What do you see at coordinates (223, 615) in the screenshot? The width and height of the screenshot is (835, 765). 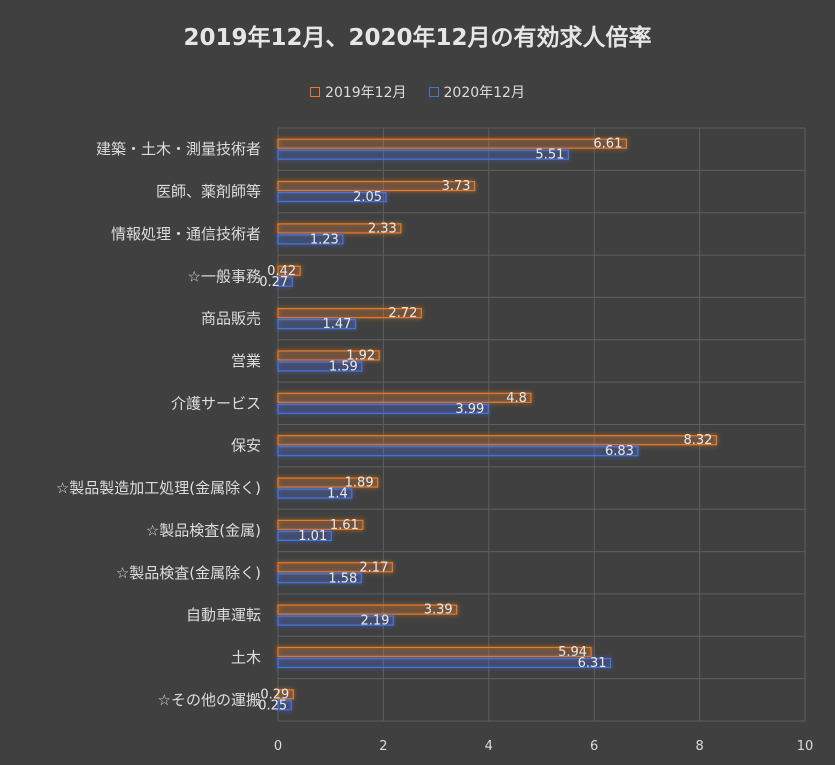 I see `category-label: 自動車運転` at bounding box center [223, 615].